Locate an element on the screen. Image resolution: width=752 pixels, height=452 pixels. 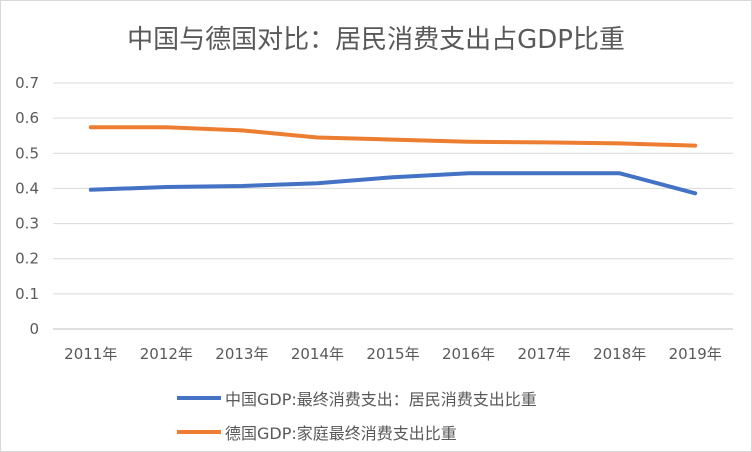
legend-label-germany: 德国GDP:家庭最终消费支出比重 is located at coordinates (341, 433).